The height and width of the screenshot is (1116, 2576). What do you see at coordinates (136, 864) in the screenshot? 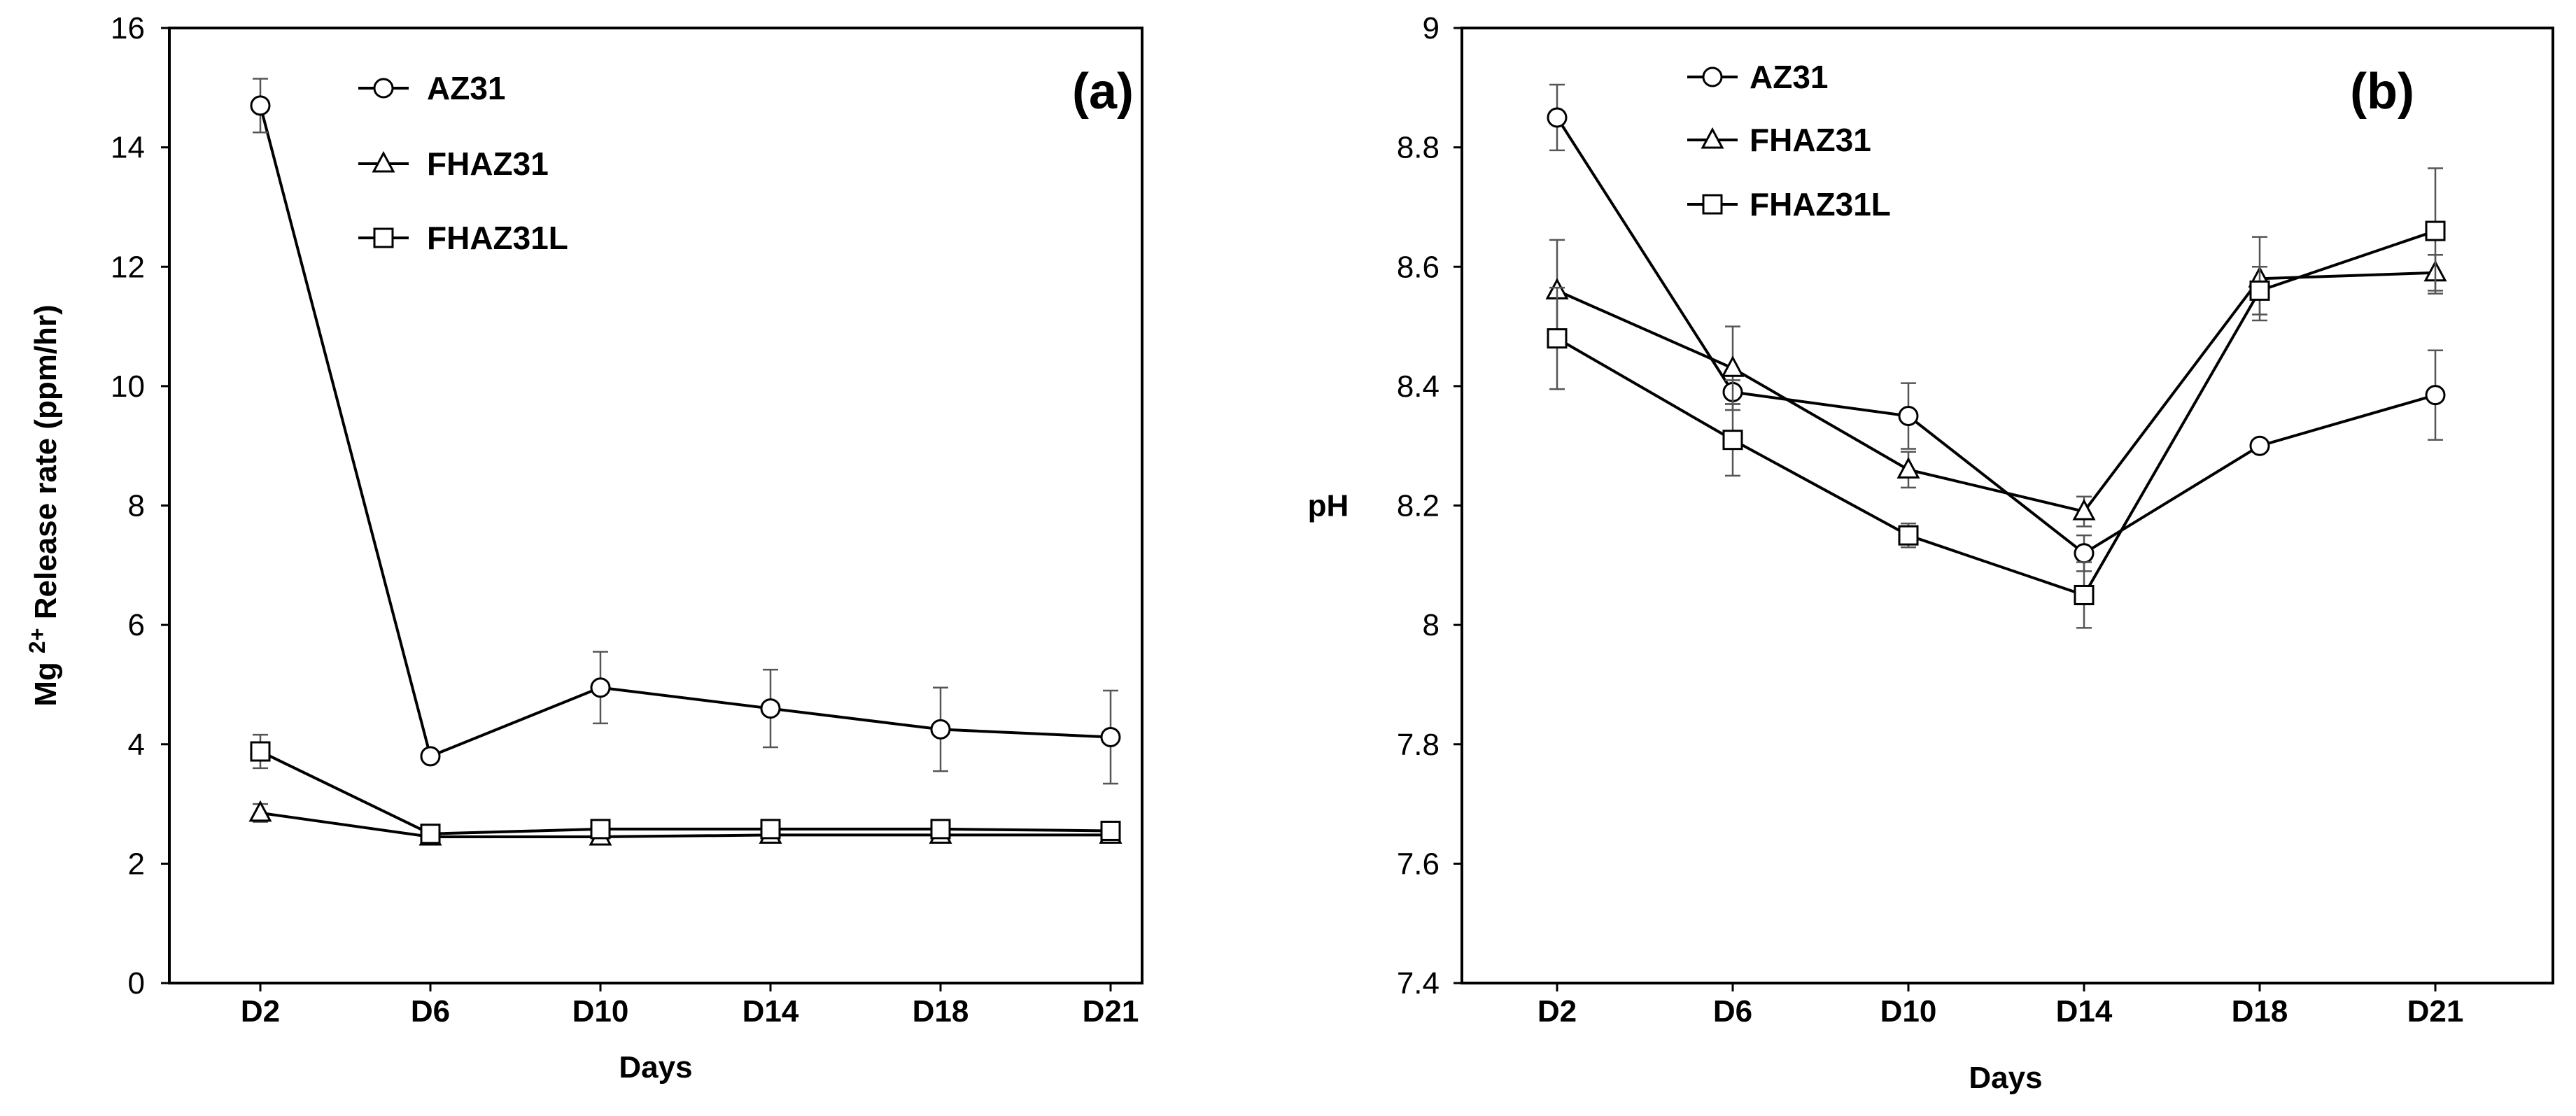
I see `y-tick-label: 2` at bounding box center [136, 864].